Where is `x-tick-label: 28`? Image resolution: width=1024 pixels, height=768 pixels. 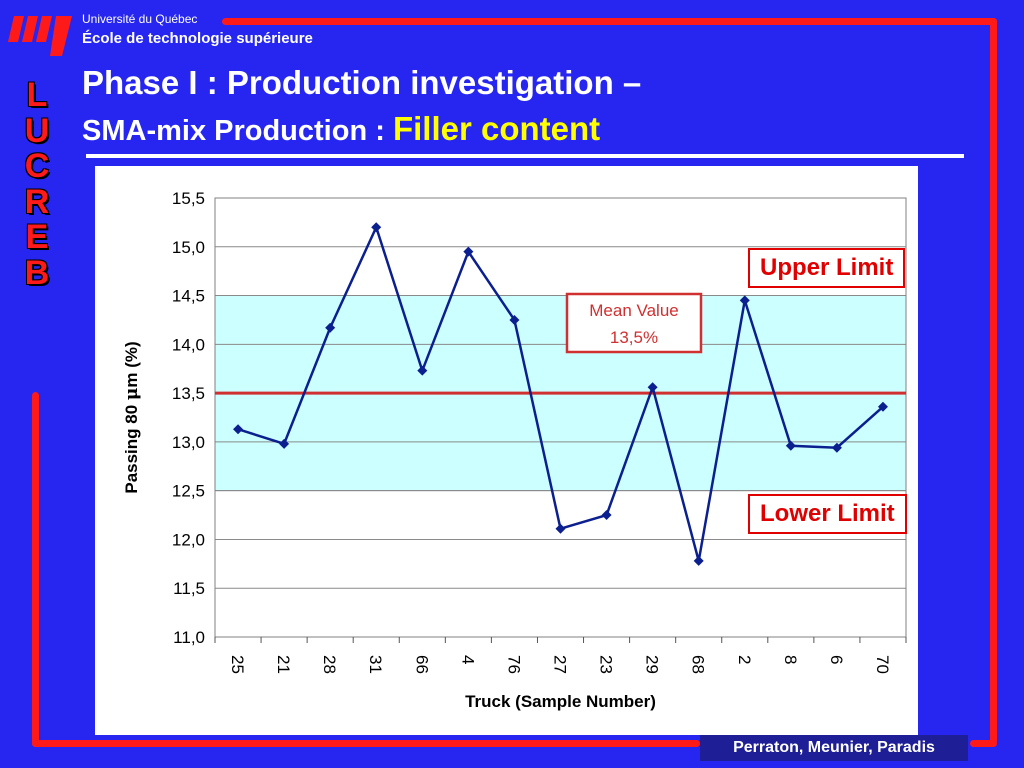 x-tick-label: 28 is located at coordinates (329, 664).